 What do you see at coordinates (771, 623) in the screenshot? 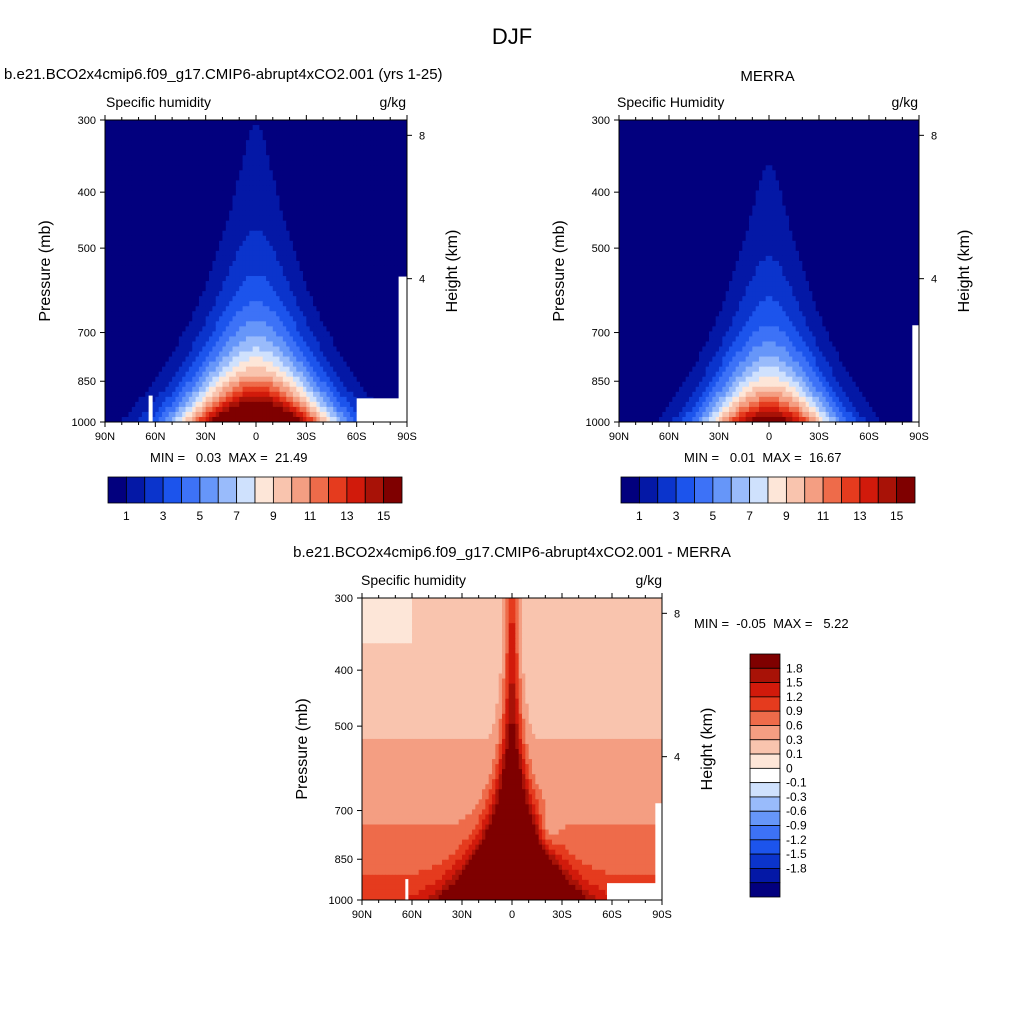
I see `panel3-min-max: MIN = -0.05 MAX = 5.22` at bounding box center [771, 623].